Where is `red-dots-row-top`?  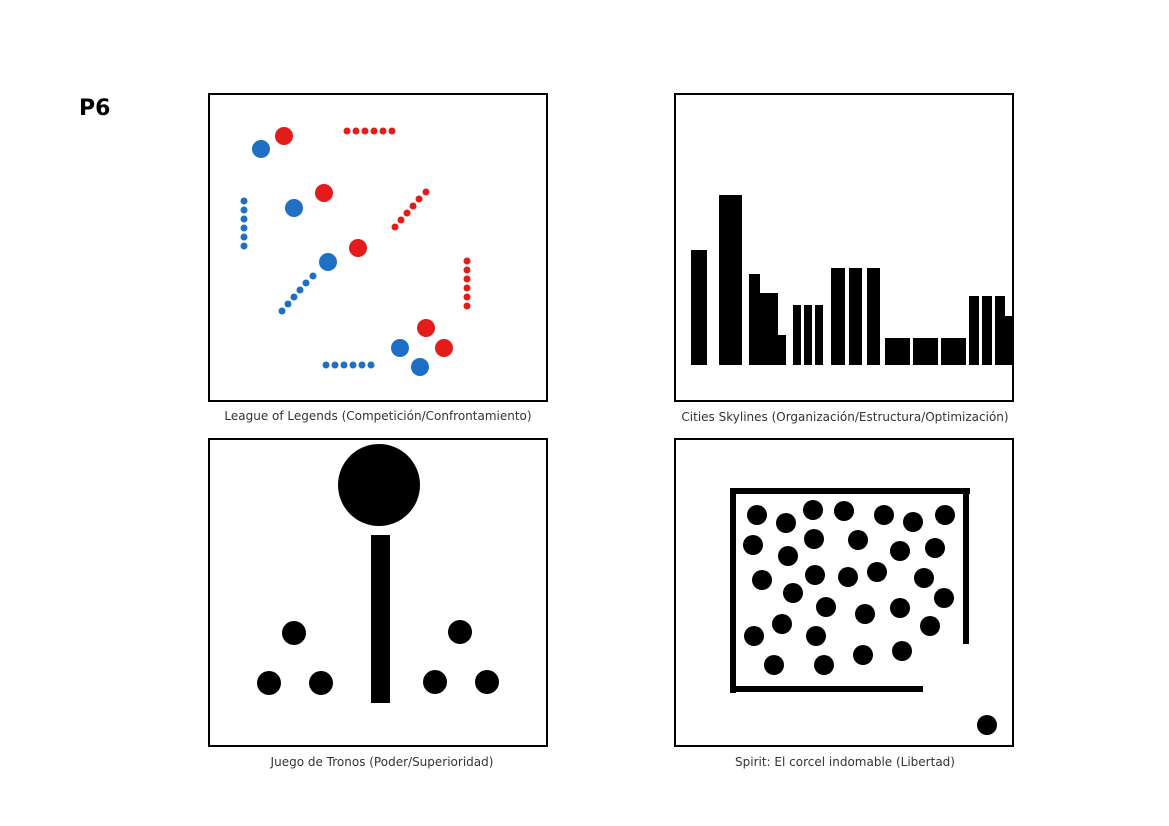
red-dots-row-top is located at coordinates (369, 131).